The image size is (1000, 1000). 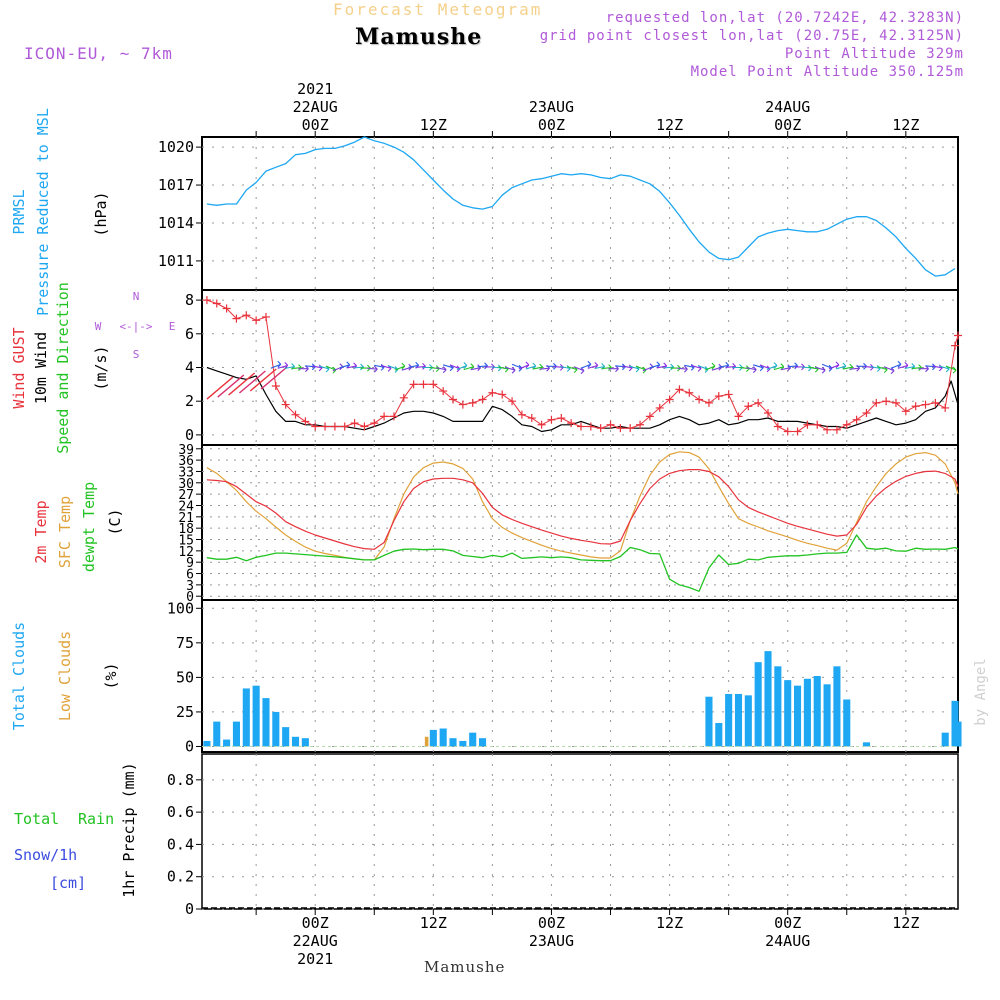 What do you see at coordinates (827, 72) in the screenshot?
I see `model-point-altitude: Model Point Altitude 350.125m` at bounding box center [827, 72].